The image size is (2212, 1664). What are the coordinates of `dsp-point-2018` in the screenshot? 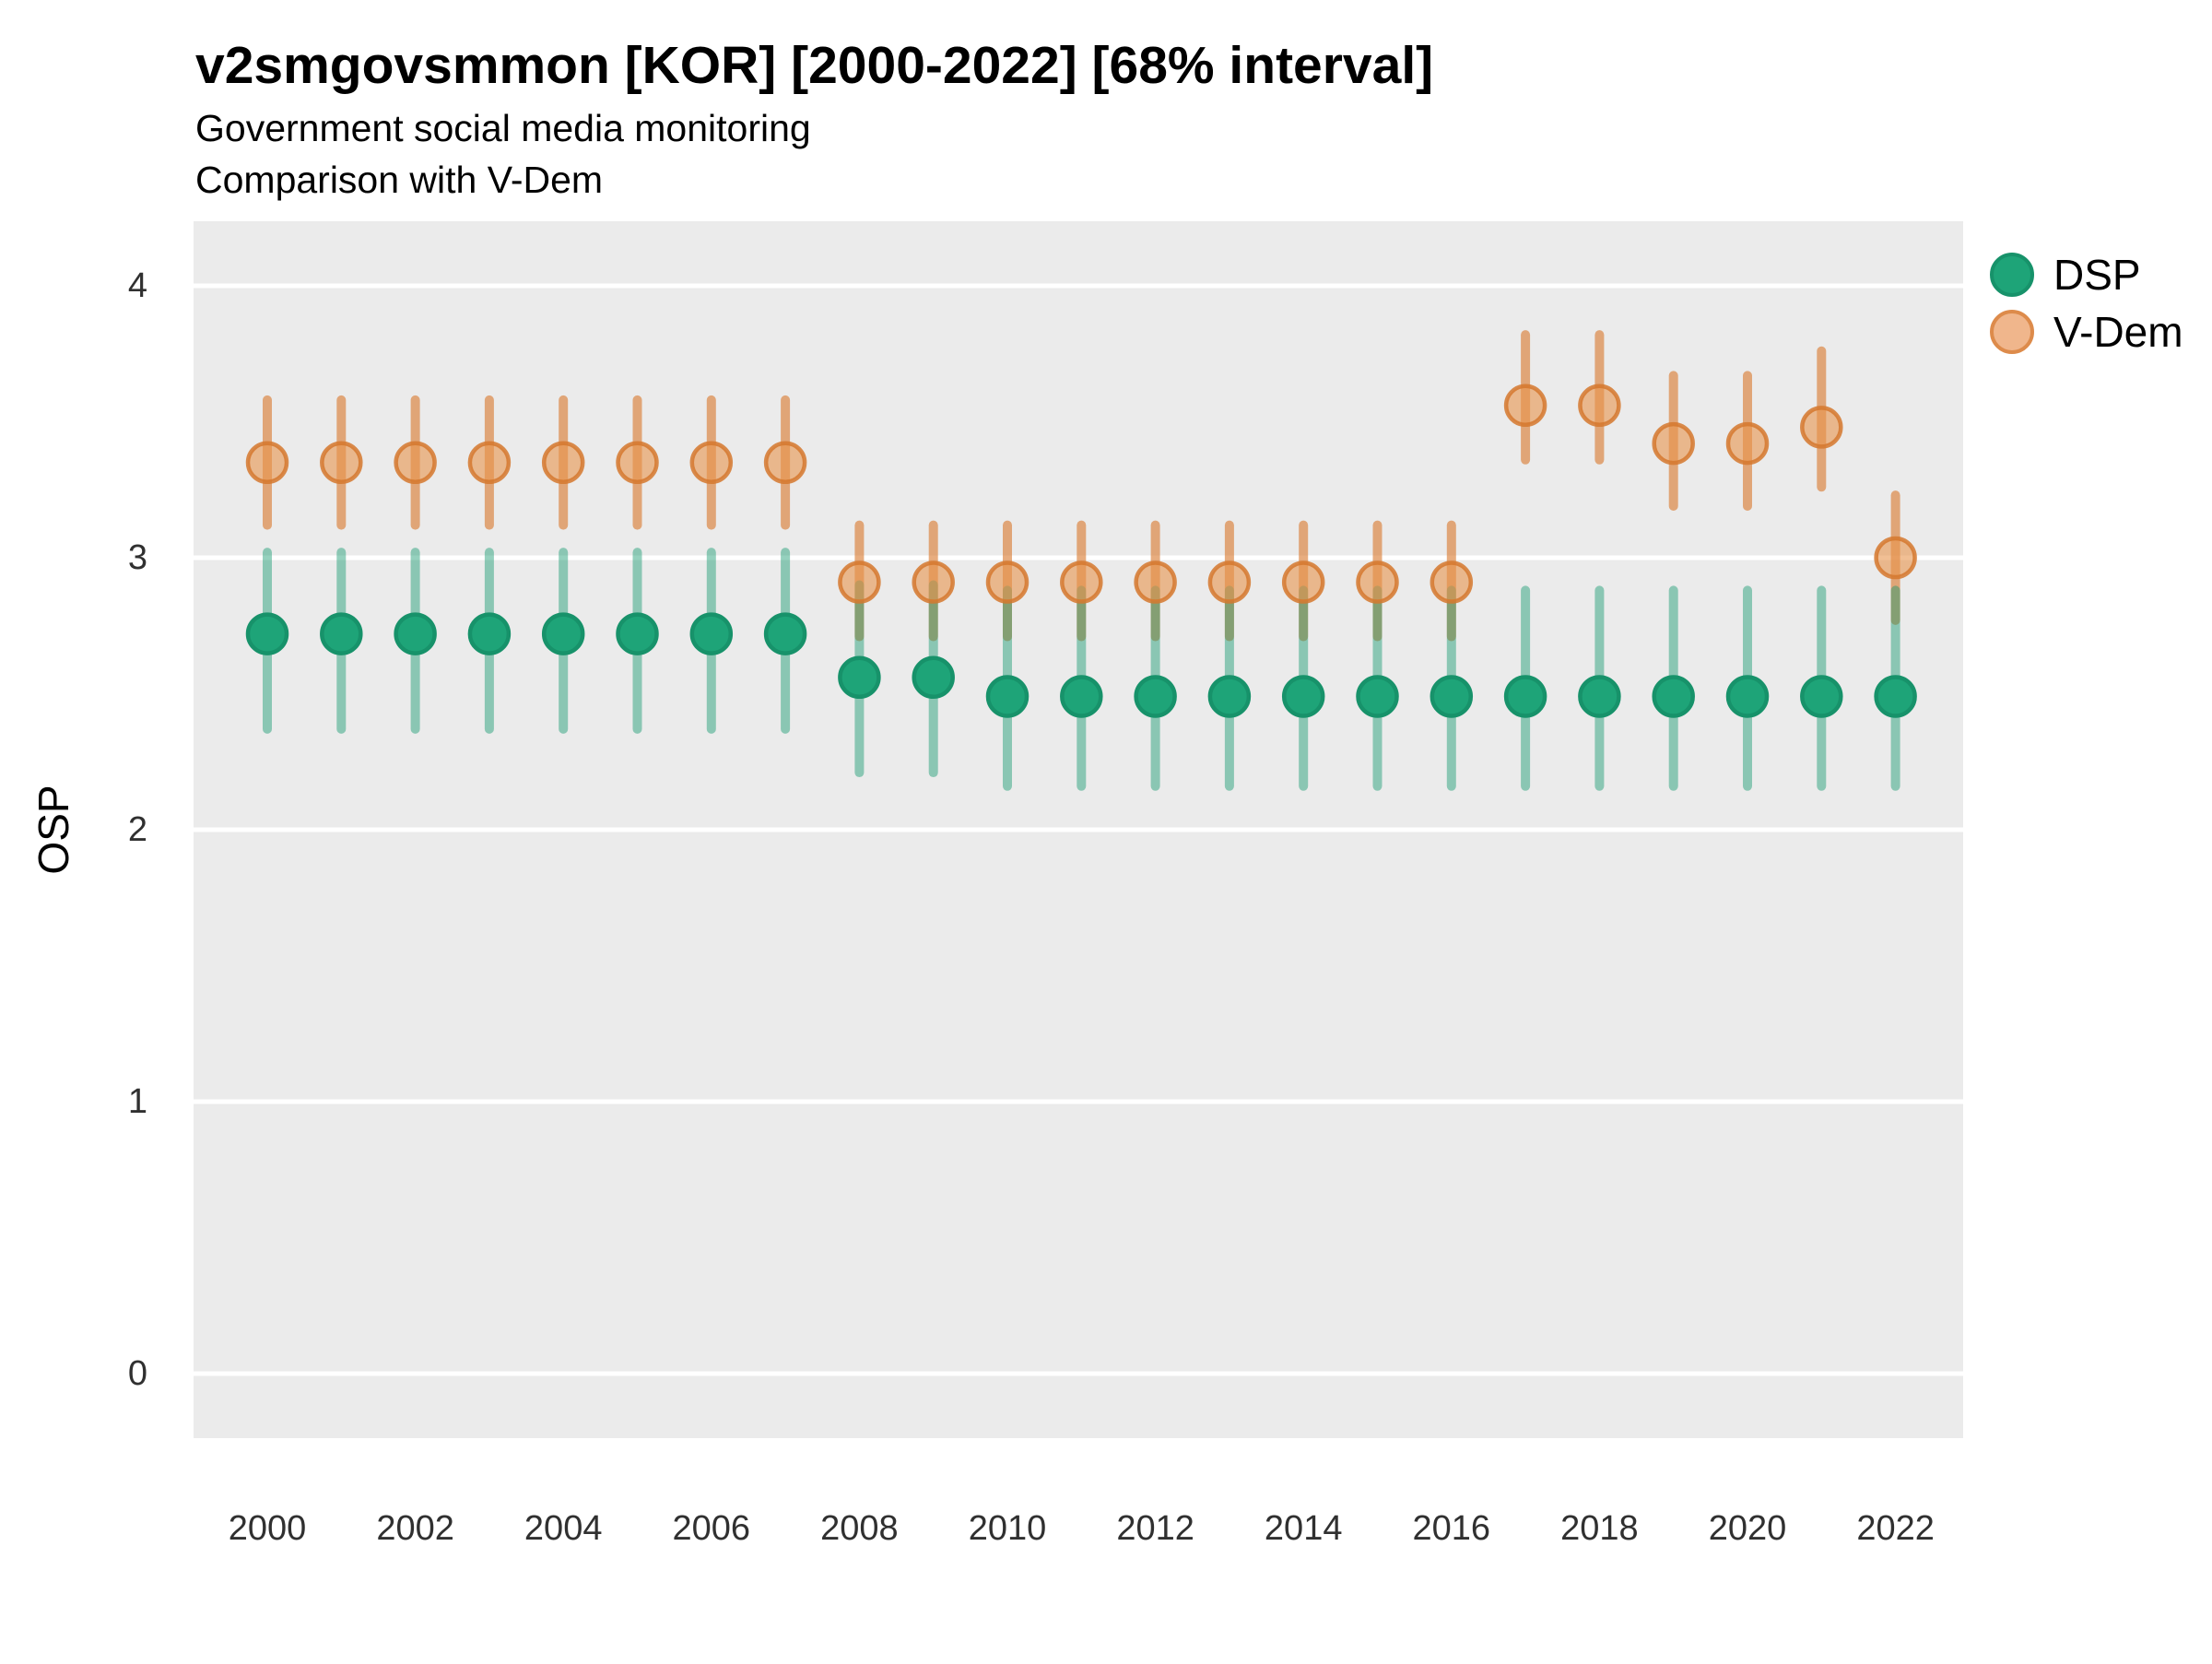 It's located at (1599, 696).